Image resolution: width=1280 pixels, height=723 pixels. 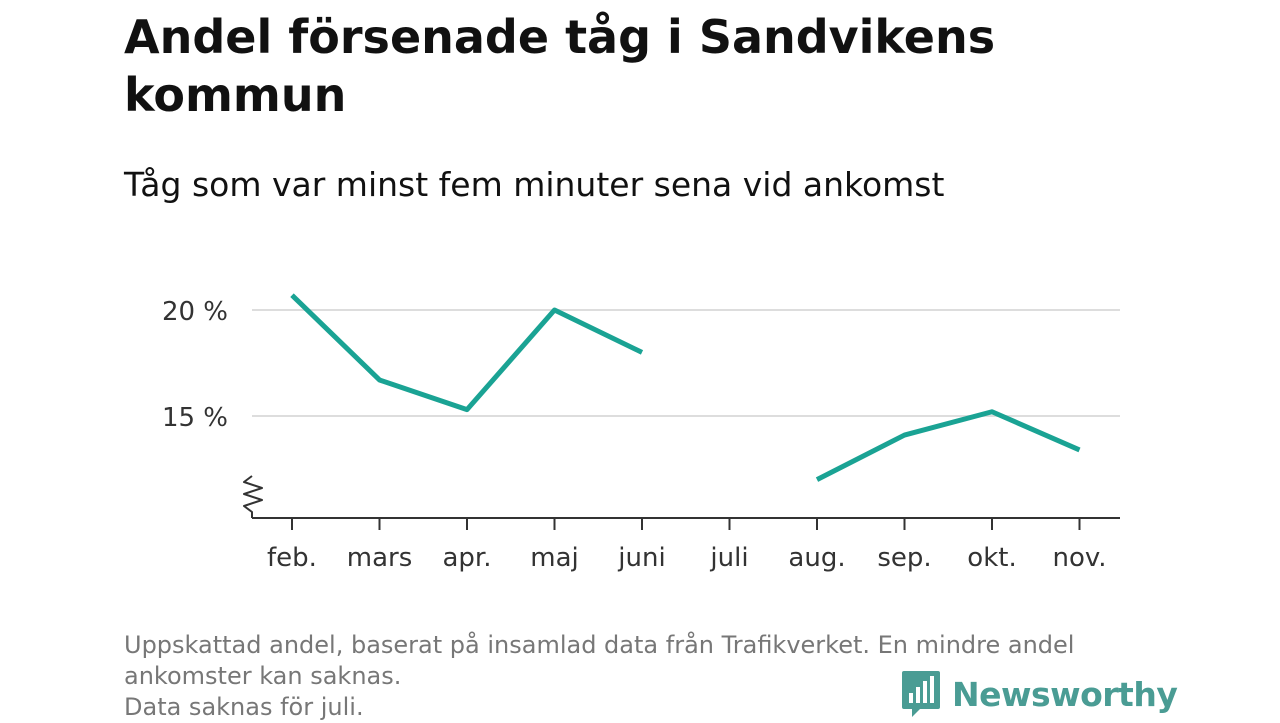 I want to click on x-tick-label: apr., so click(x=466, y=558).